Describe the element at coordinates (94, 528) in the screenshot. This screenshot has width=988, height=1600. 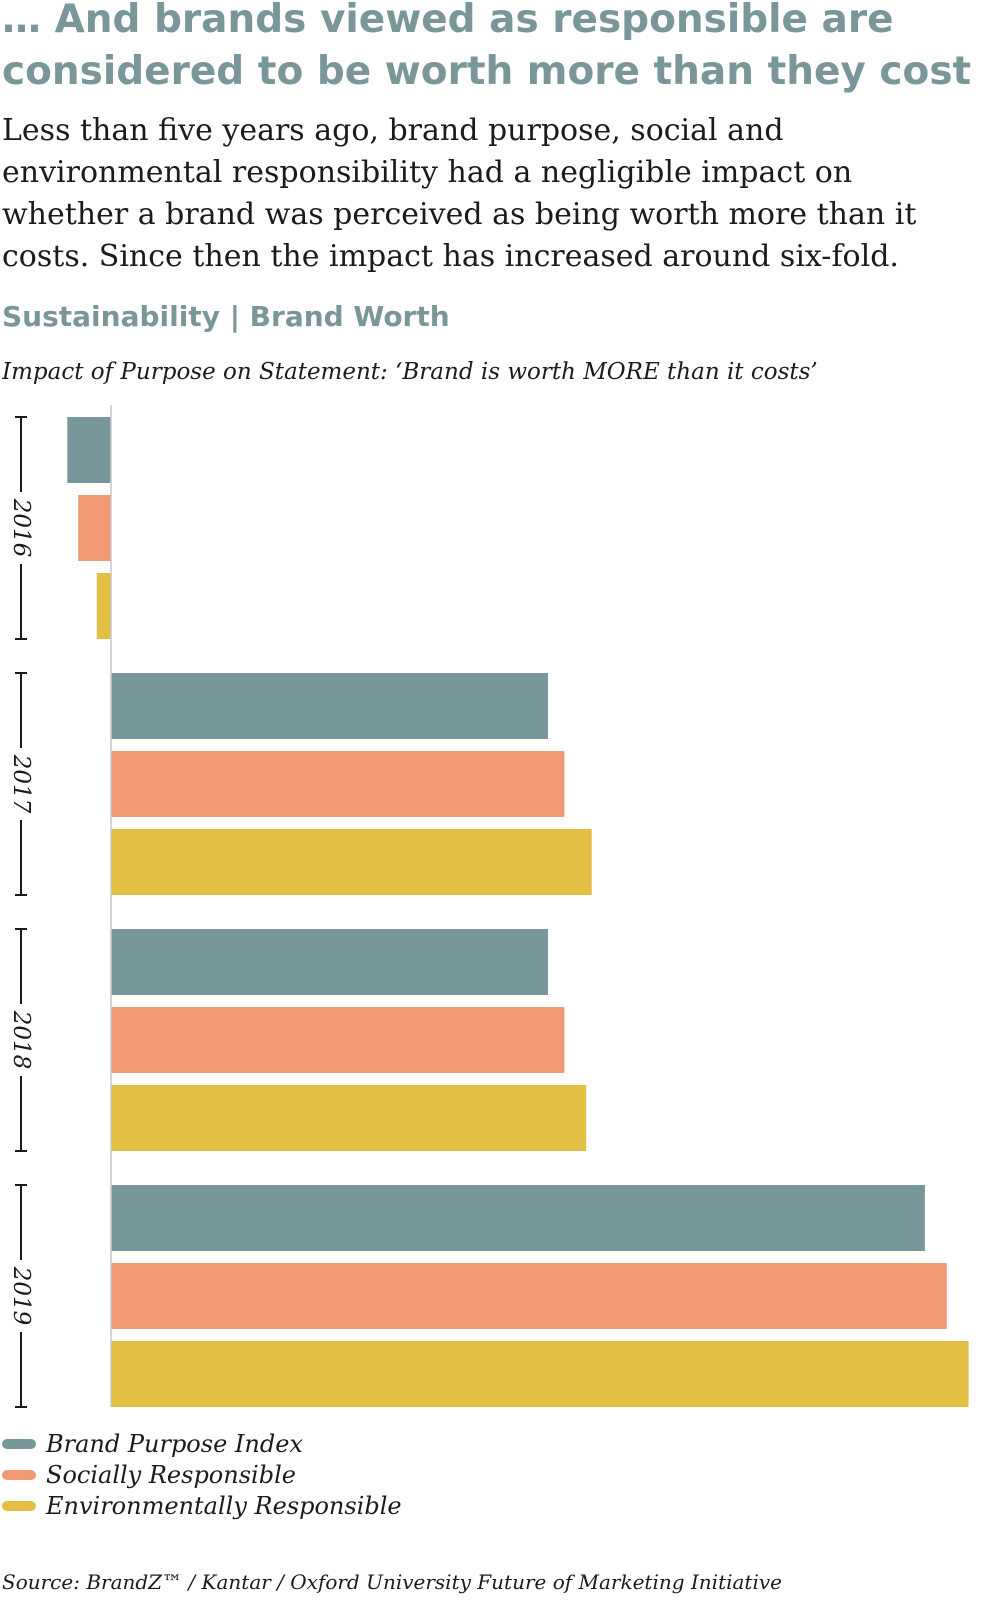
I see `bar-socially-responsible-2016` at that location.